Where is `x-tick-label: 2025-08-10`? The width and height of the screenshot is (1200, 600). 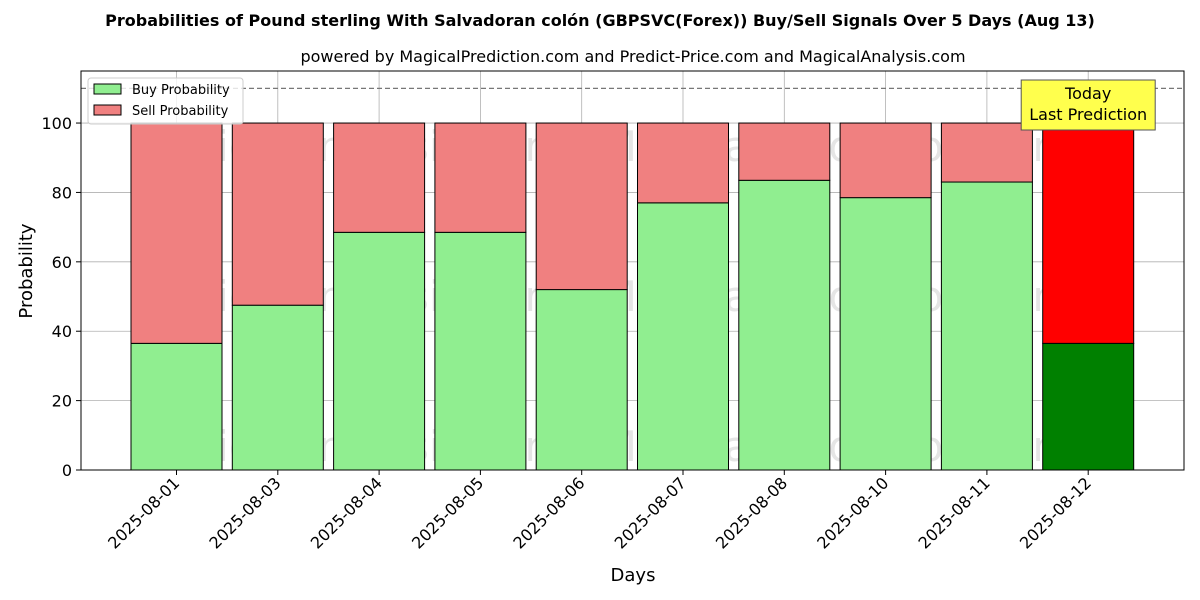 x-tick-label: 2025-08-10 is located at coordinates (852, 512).